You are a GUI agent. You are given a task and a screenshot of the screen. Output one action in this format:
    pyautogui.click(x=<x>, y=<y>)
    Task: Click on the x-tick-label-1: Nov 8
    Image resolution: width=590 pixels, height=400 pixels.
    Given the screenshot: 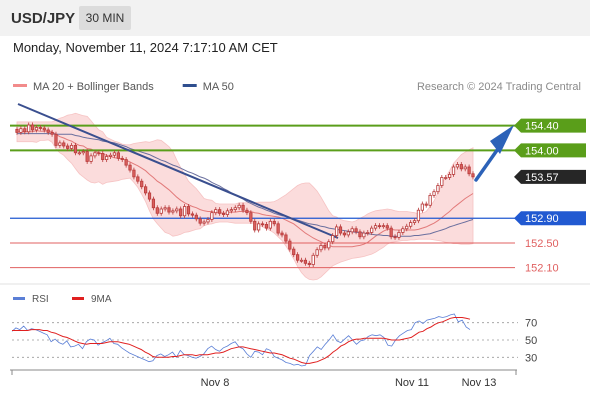 What is the action you would take?
    pyautogui.click(x=215, y=383)
    